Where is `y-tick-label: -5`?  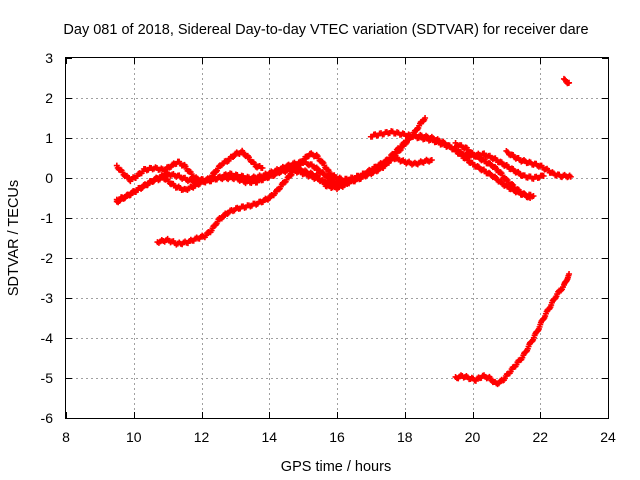
y-tick-label: -5 is located at coordinates (47, 378).